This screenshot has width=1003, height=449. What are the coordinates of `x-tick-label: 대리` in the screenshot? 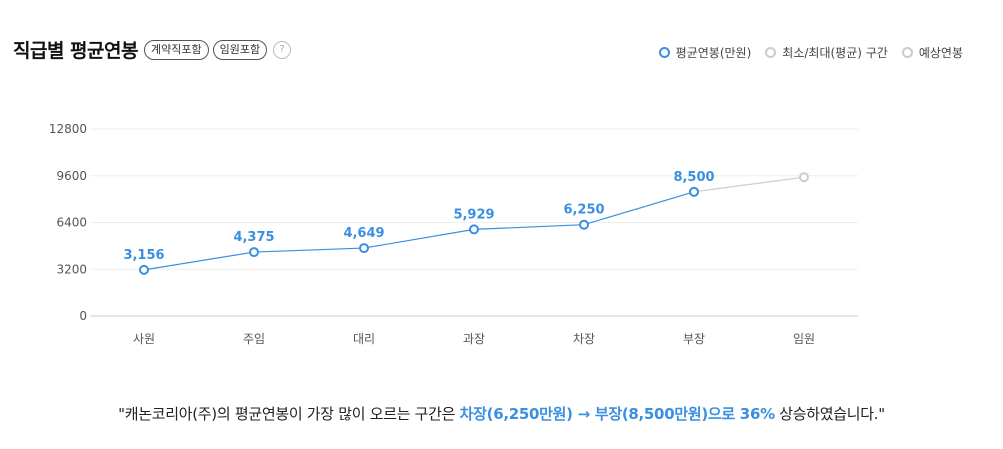 It's located at (364, 339).